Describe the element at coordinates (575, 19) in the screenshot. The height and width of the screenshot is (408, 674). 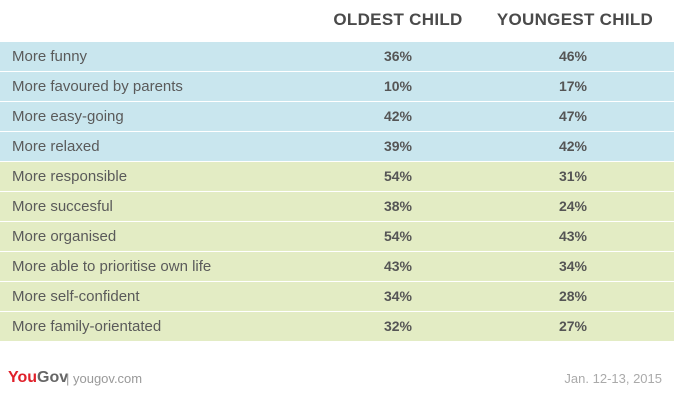
I see `column-header: YOUNGEST CHILD` at that location.